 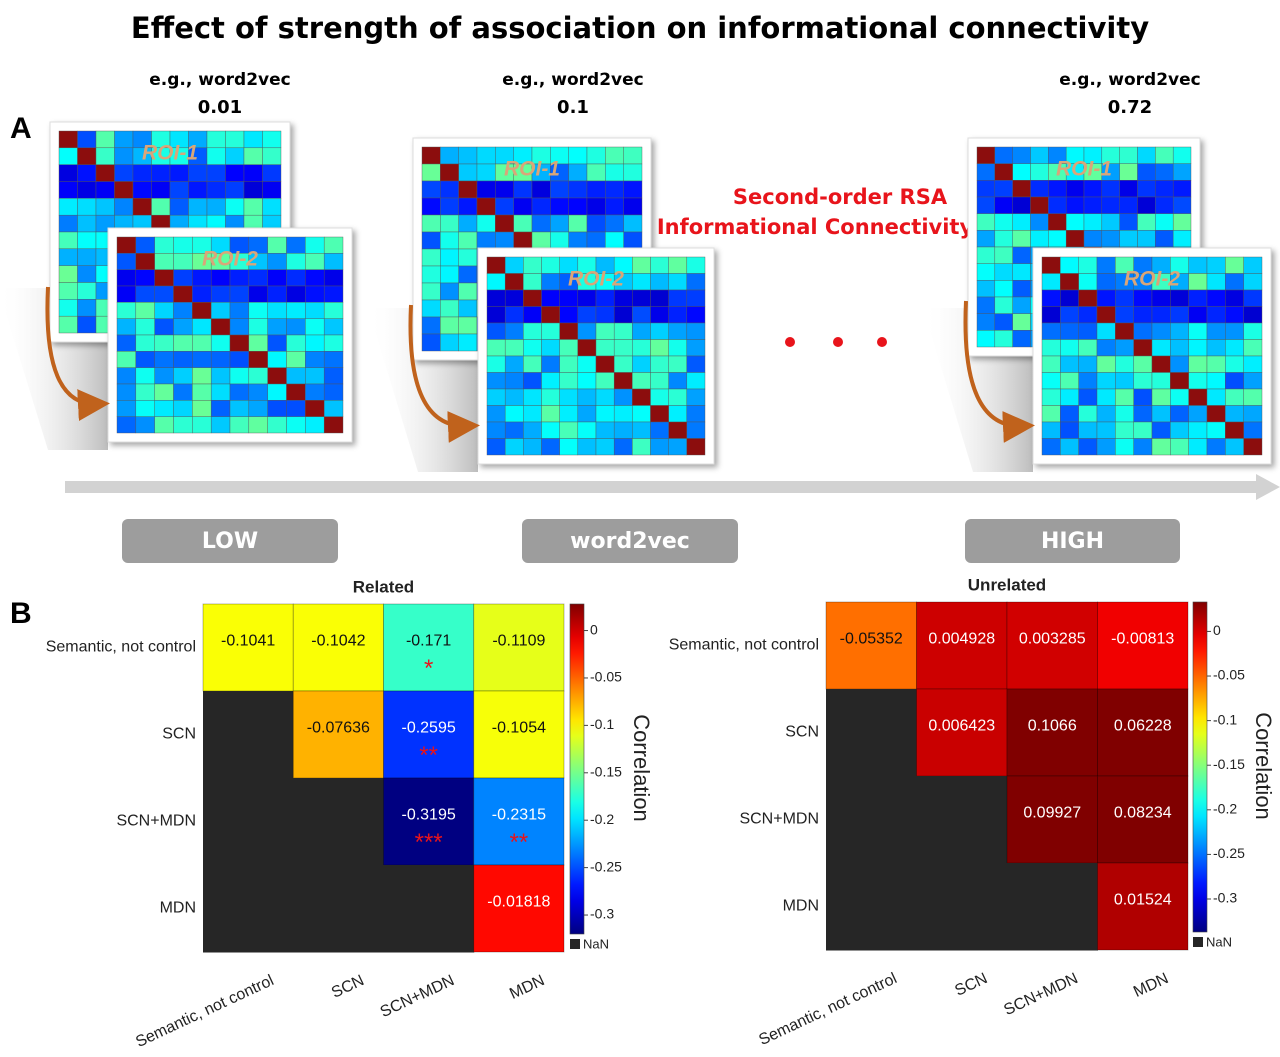 What do you see at coordinates (961, 639) in the screenshot?
I see `cell-value: 0.004928` at bounding box center [961, 639].